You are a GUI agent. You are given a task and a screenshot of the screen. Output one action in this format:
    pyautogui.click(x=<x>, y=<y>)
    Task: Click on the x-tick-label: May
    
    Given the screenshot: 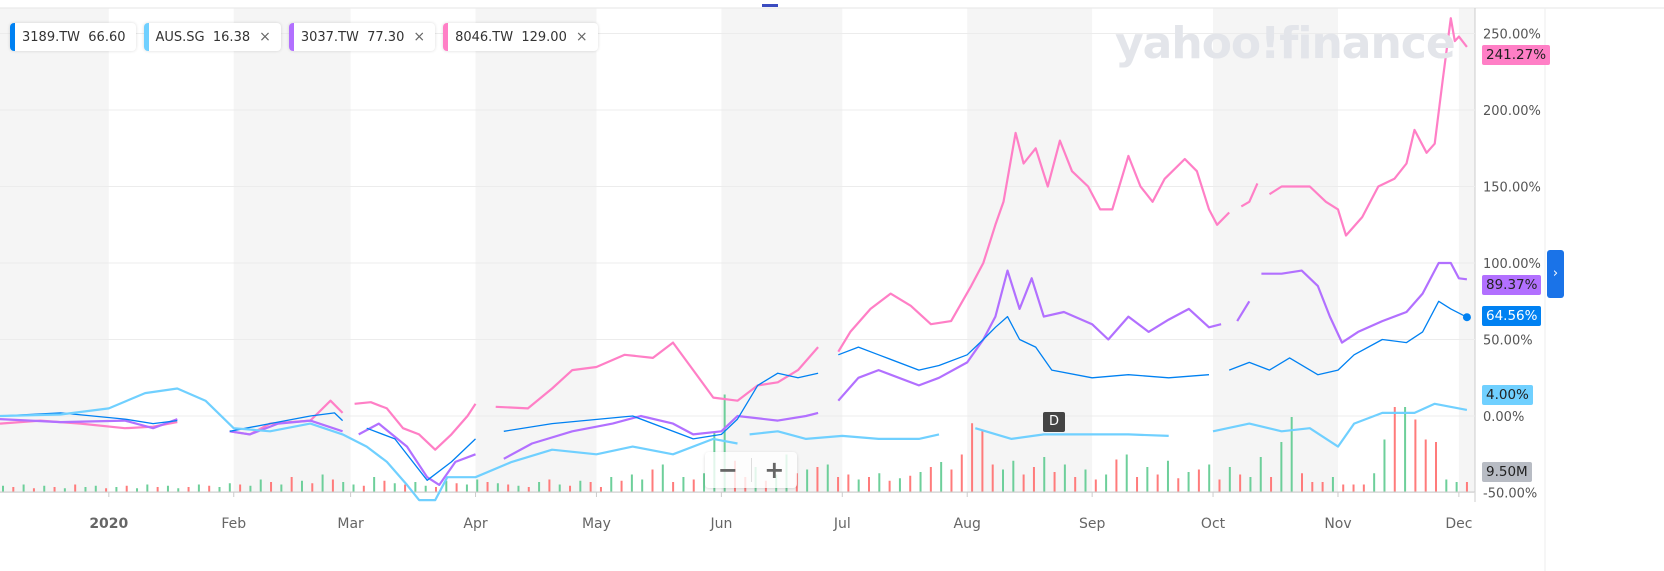 What is the action you would take?
    pyautogui.click(x=596, y=524)
    